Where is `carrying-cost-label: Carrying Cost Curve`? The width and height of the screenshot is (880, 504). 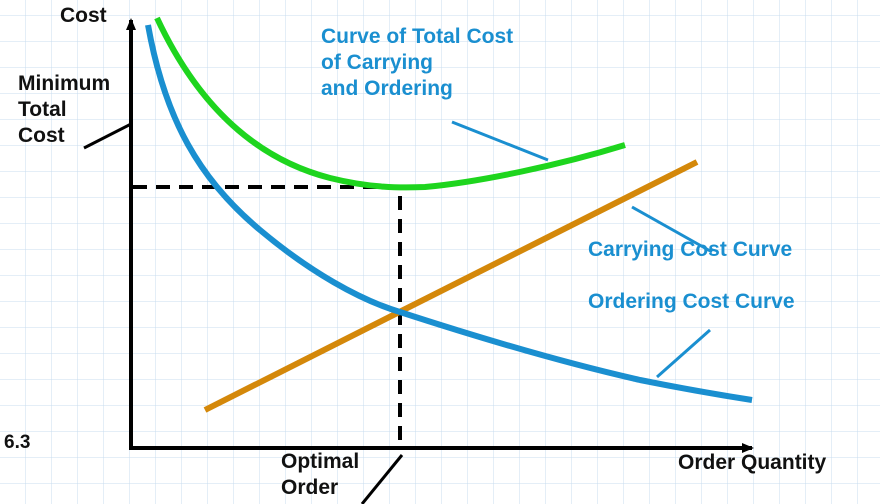 carrying-cost-label: Carrying Cost Curve is located at coordinates (690, 249).